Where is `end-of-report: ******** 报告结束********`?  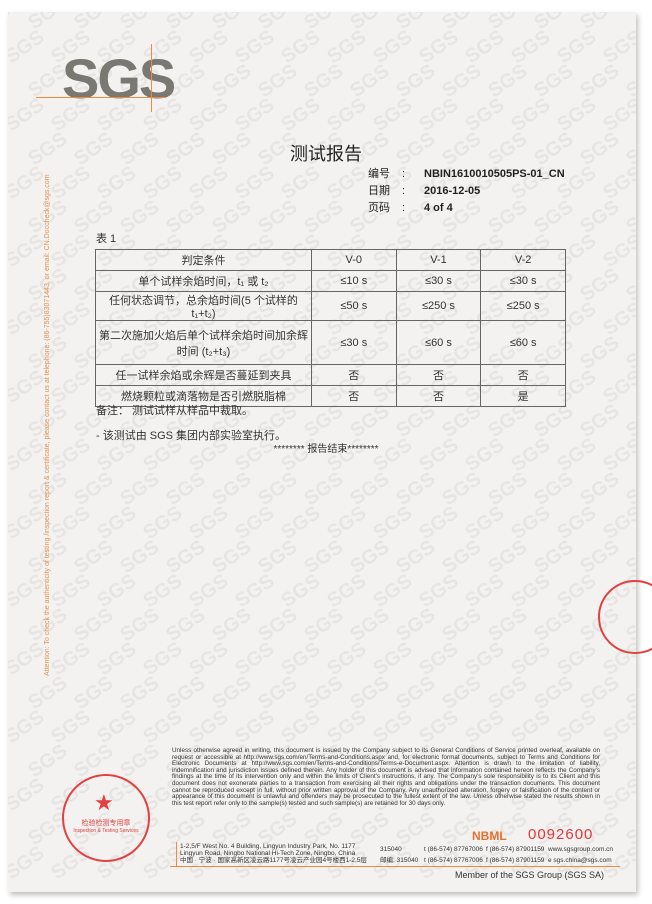 end-of-report: ******** 报告结束******** is located at coordinates (326, 449).